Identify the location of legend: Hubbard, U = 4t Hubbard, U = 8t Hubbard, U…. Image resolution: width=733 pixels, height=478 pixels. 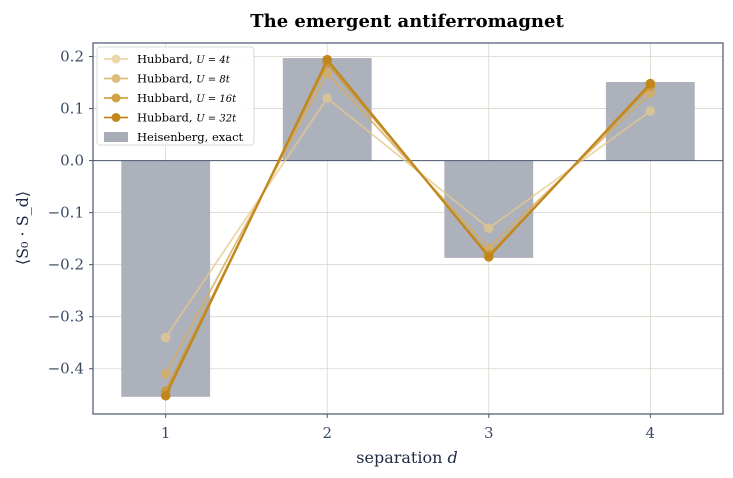
(175, 96).